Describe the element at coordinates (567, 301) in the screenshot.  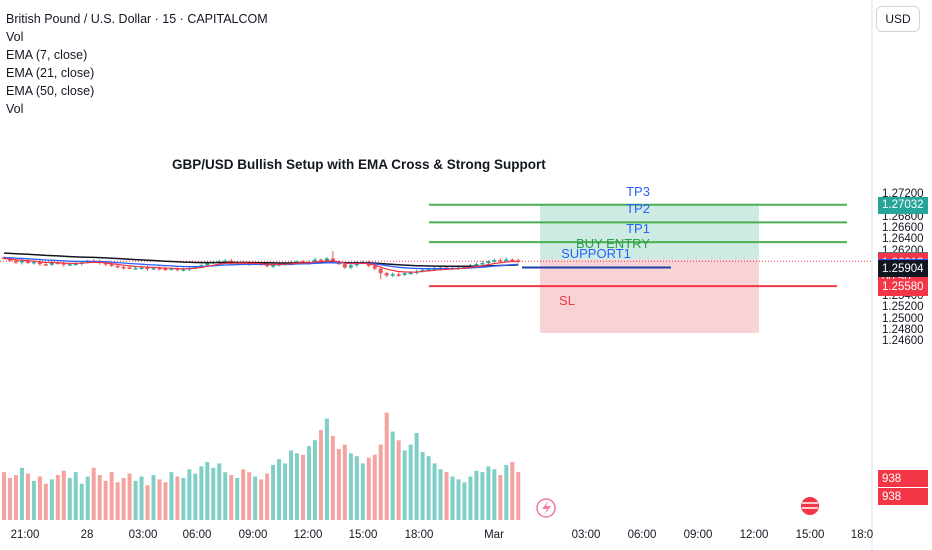
I see `level-label-sl: SL` at that location.